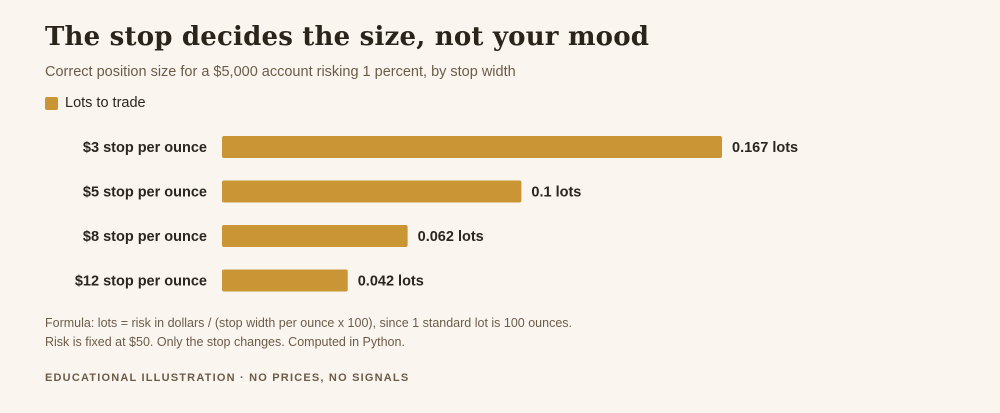 The image size is (1000, 413). What do you see at coordinates (556, 193) in the screenshot?
I see `value-label: 0.1 lots` at bounding box center [556, 193].